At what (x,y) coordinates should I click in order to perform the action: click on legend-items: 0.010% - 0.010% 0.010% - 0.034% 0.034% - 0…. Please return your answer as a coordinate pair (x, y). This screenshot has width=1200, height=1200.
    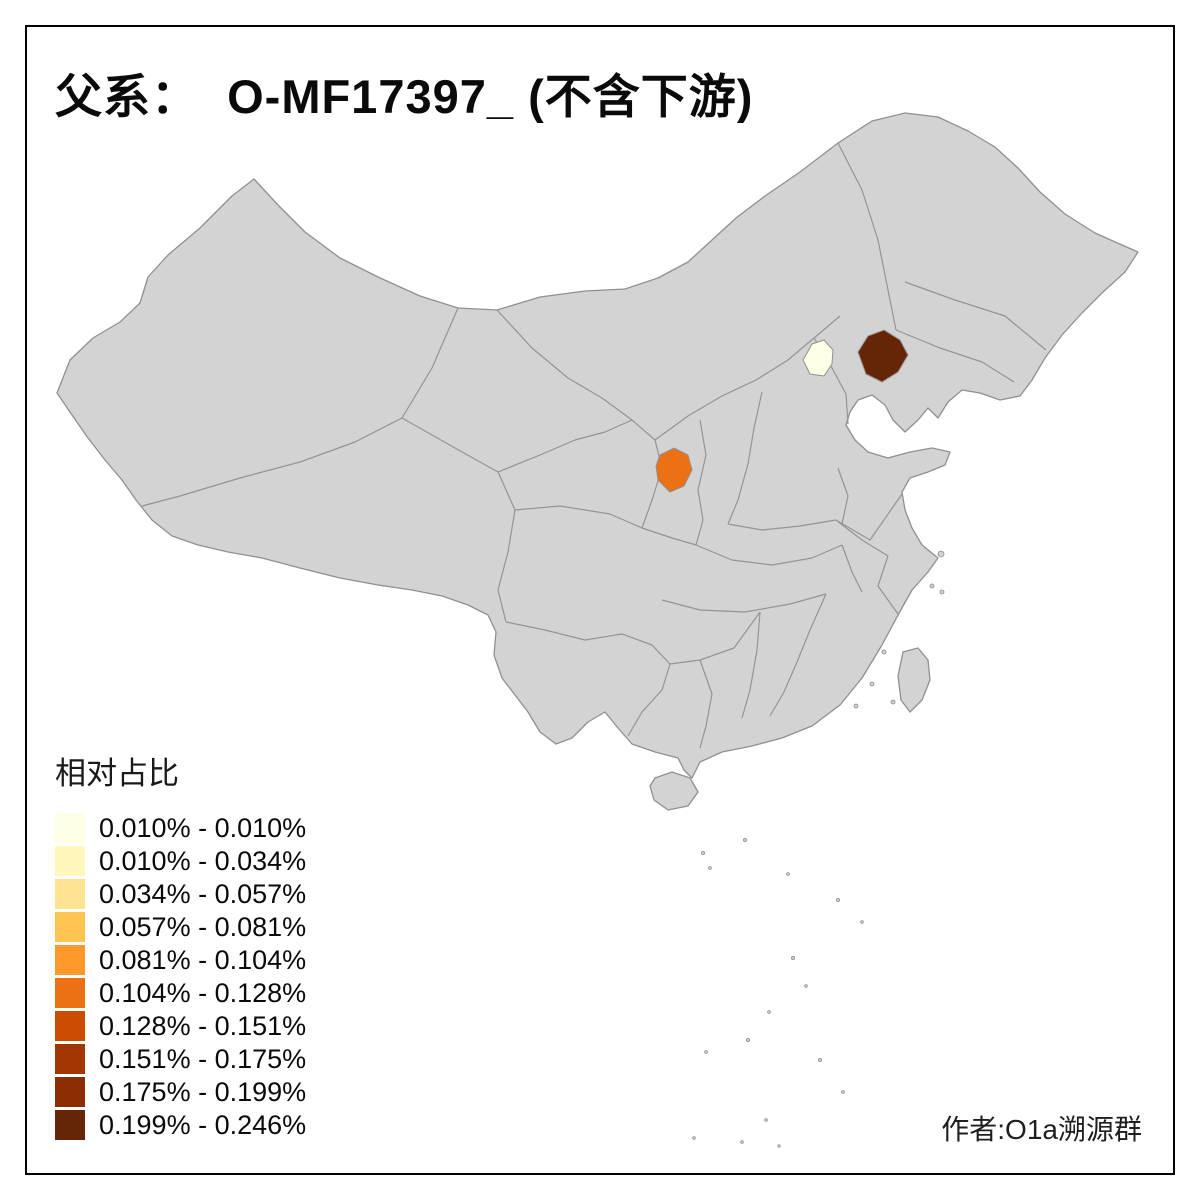
    Looking at the image, I should click on (180, 976).